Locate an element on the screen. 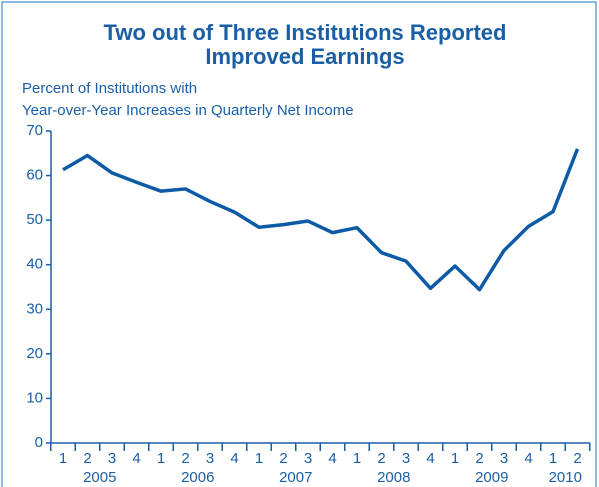 This screenshot has height=487, width=599. y-tick-label: 40 is located at coordinates (34, 264).